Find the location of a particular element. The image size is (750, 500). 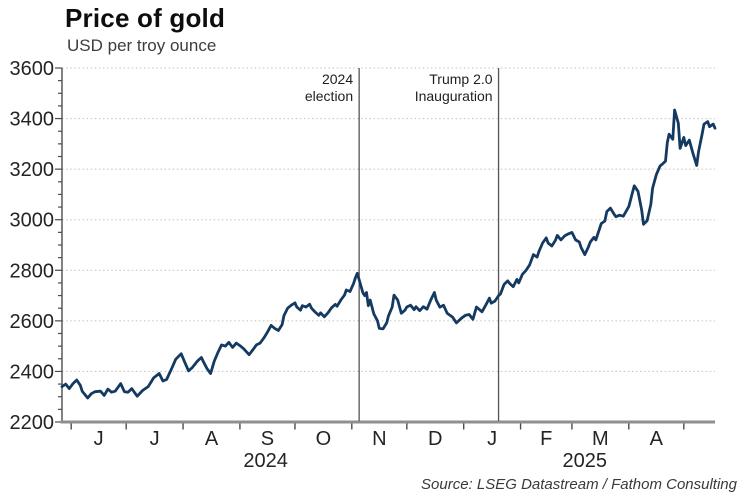

event-label: 2024 election is located at coordinates (329, 87).